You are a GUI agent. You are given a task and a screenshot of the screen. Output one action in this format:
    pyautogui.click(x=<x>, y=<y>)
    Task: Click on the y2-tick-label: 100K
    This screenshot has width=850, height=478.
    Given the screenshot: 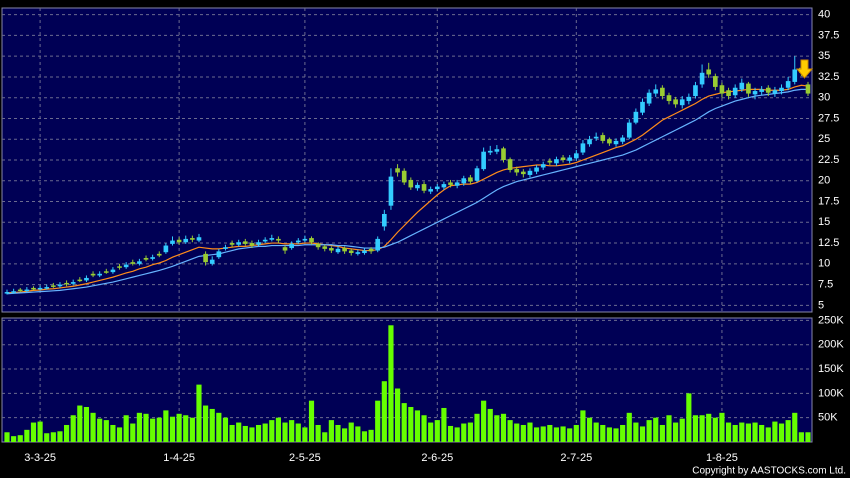 What is the action you would take?
    pyautogui.click(x=831, y=393)
    